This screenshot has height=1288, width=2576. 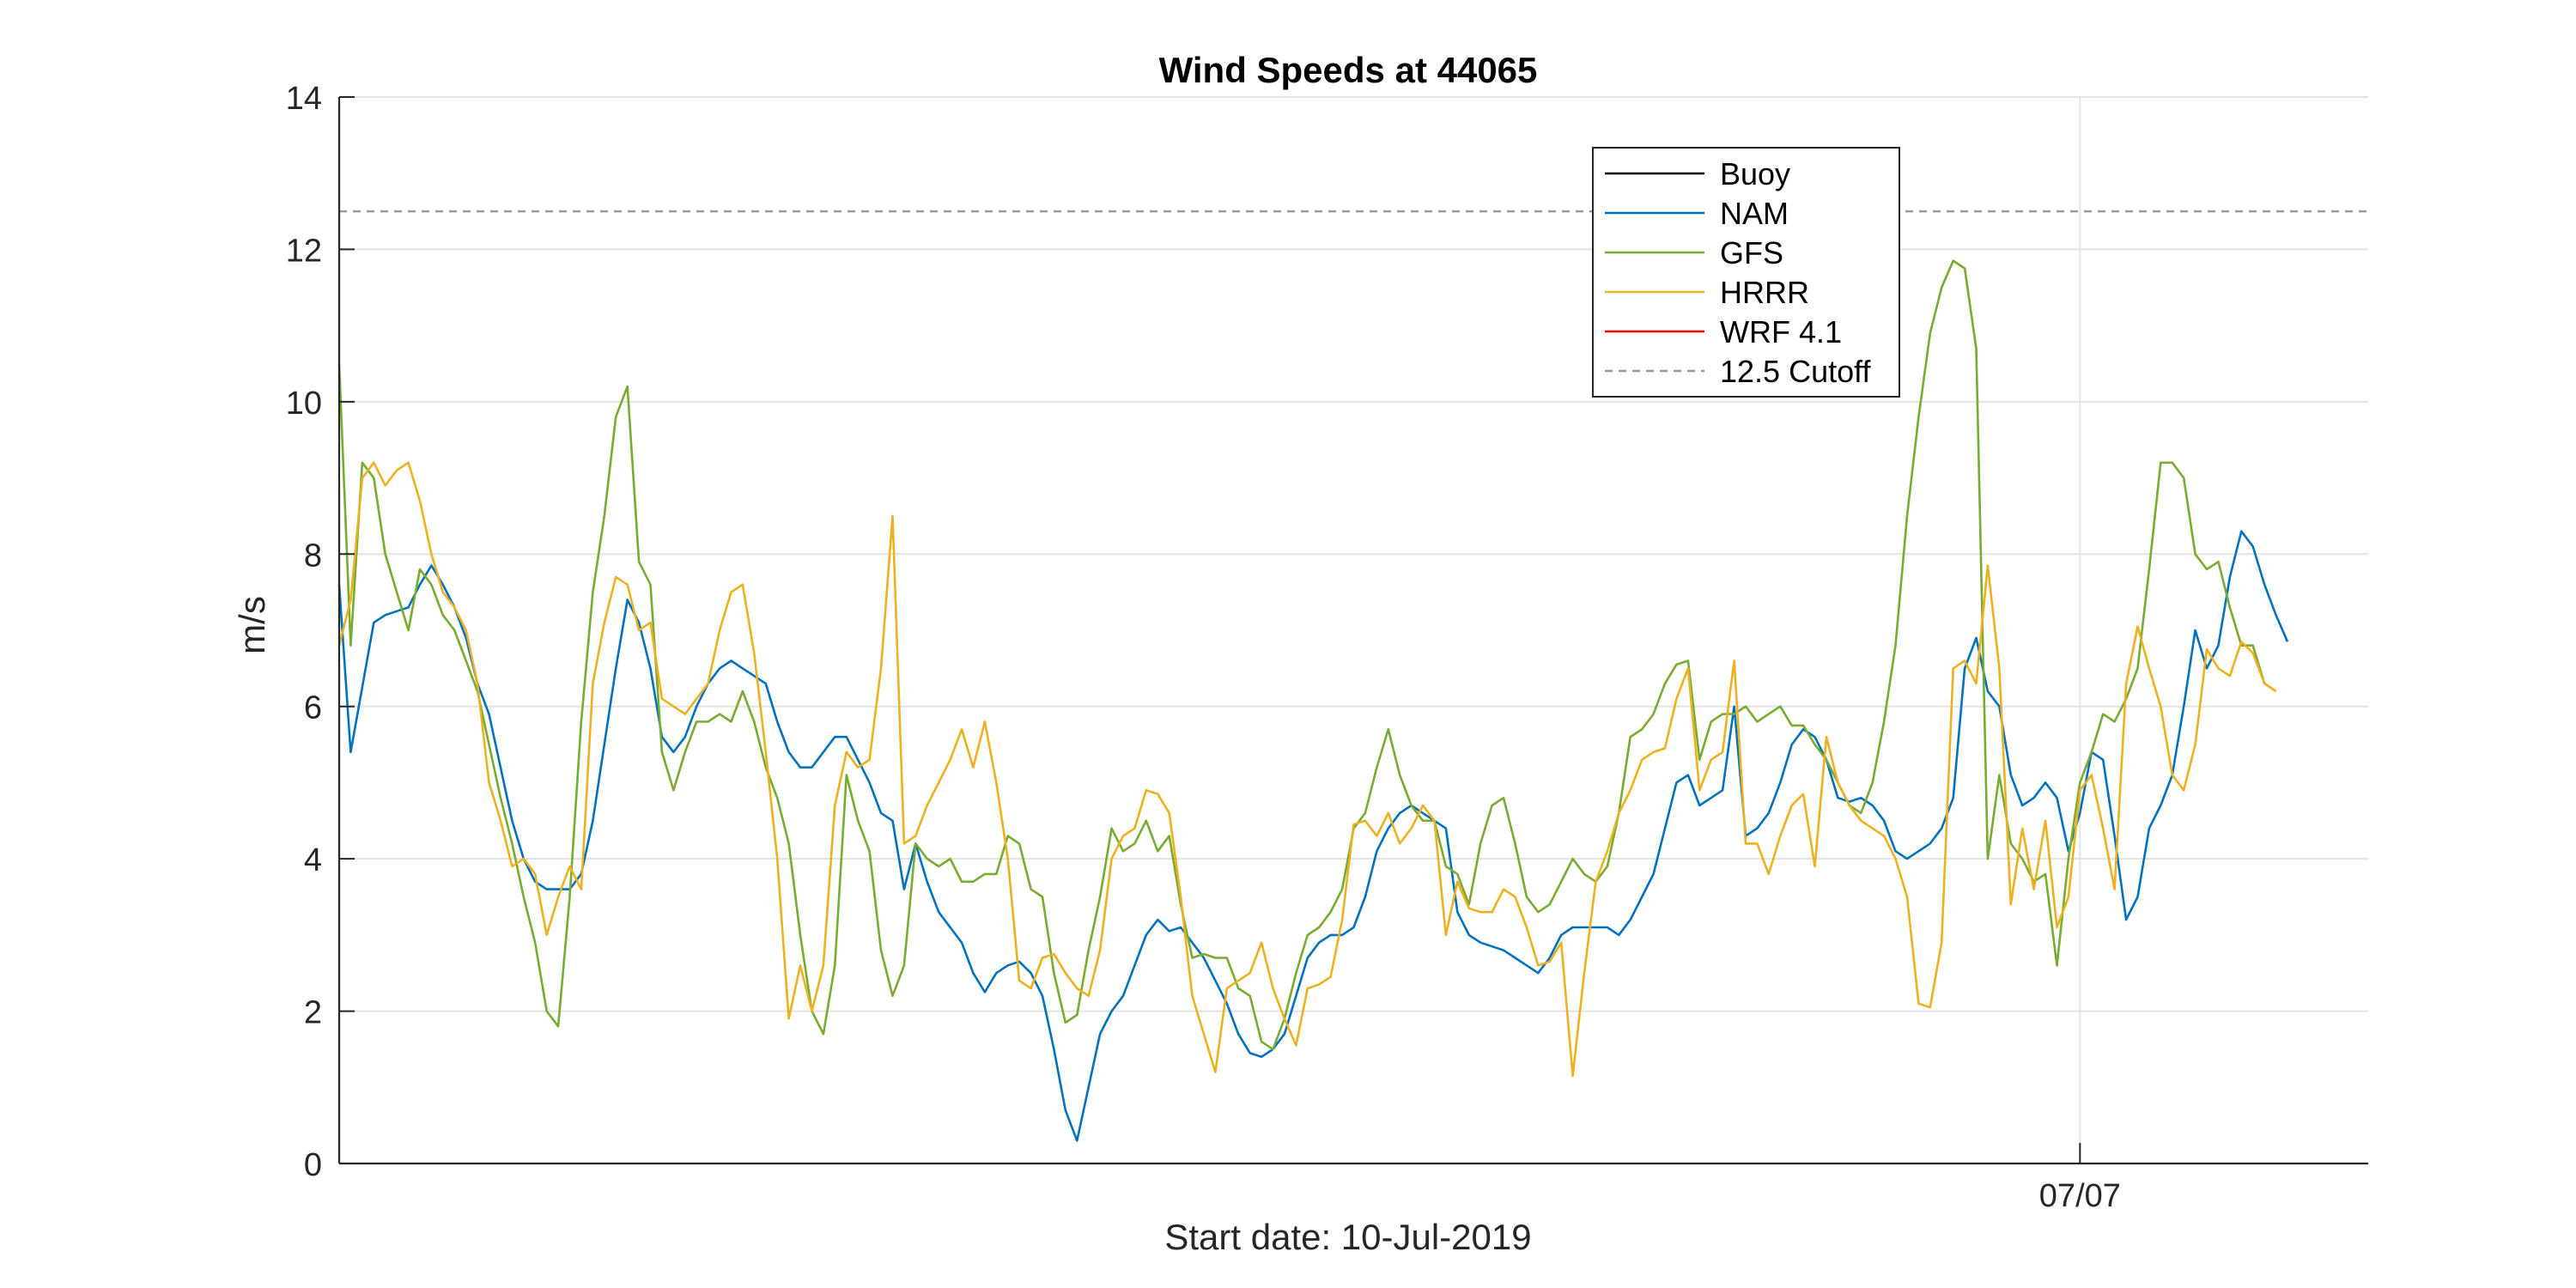 I want to click on legend-label-12-5-cutoff: 12.5 Cutoff, so click(x=1795, y=371).